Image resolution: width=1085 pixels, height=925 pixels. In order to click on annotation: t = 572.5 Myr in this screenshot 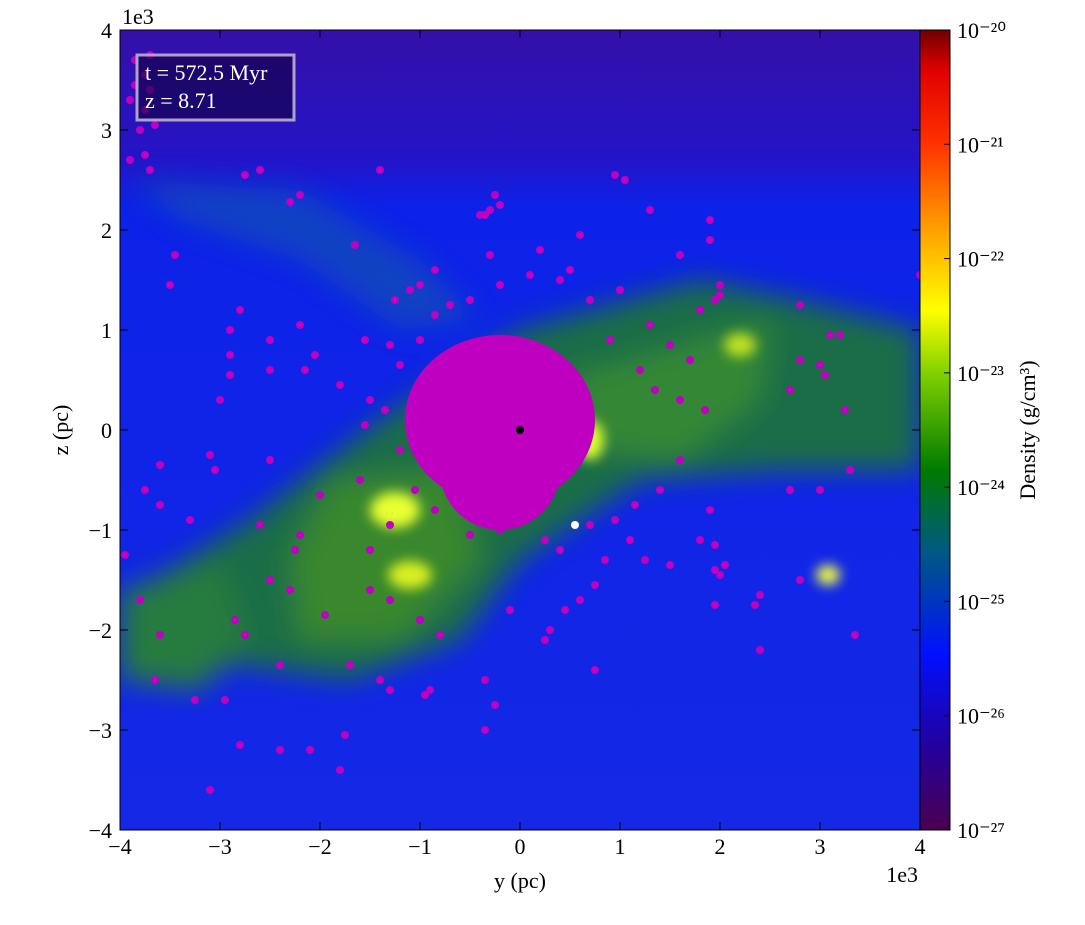, I will do `click(206, 72)`.